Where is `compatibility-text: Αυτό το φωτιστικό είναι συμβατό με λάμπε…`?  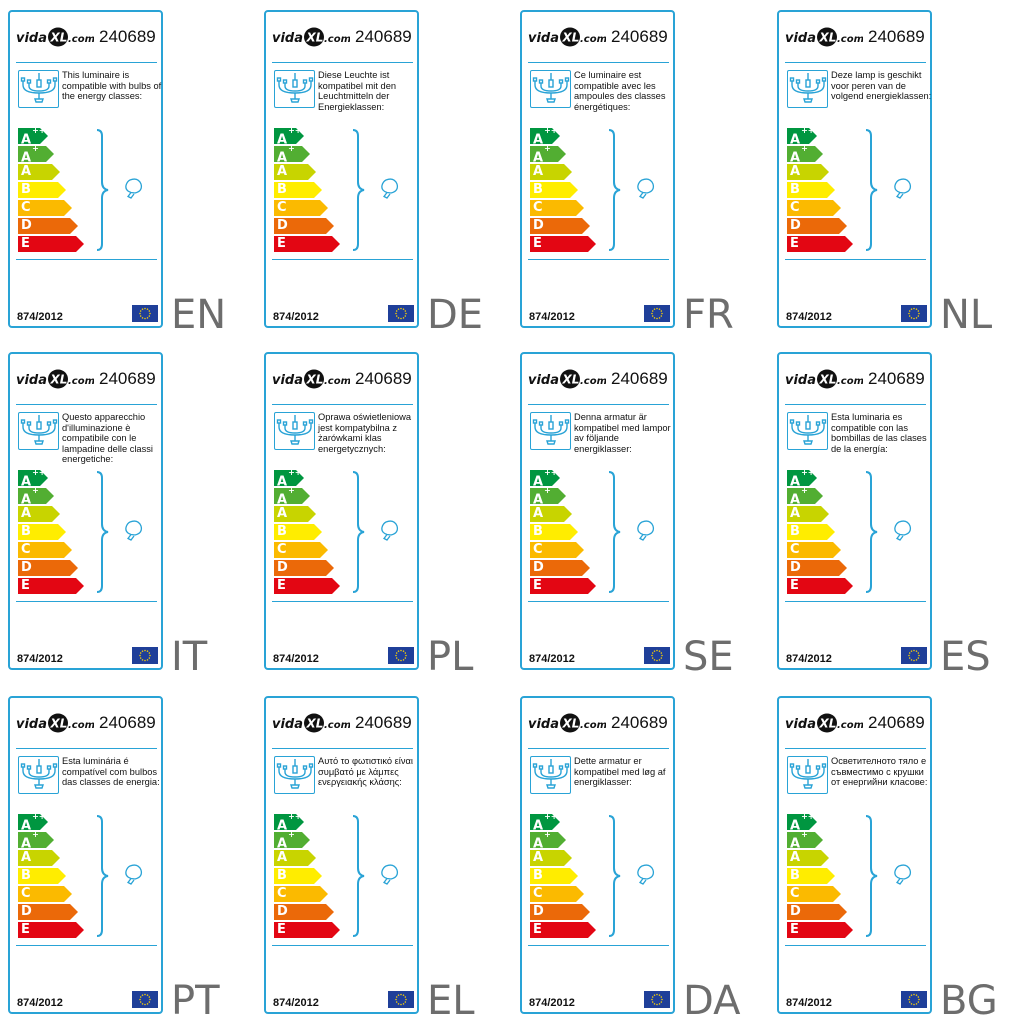
compatibility-text: Αυτό το φωτιστικό είναι συμβατό με λάμπε… is located at coordinates (365, 772).